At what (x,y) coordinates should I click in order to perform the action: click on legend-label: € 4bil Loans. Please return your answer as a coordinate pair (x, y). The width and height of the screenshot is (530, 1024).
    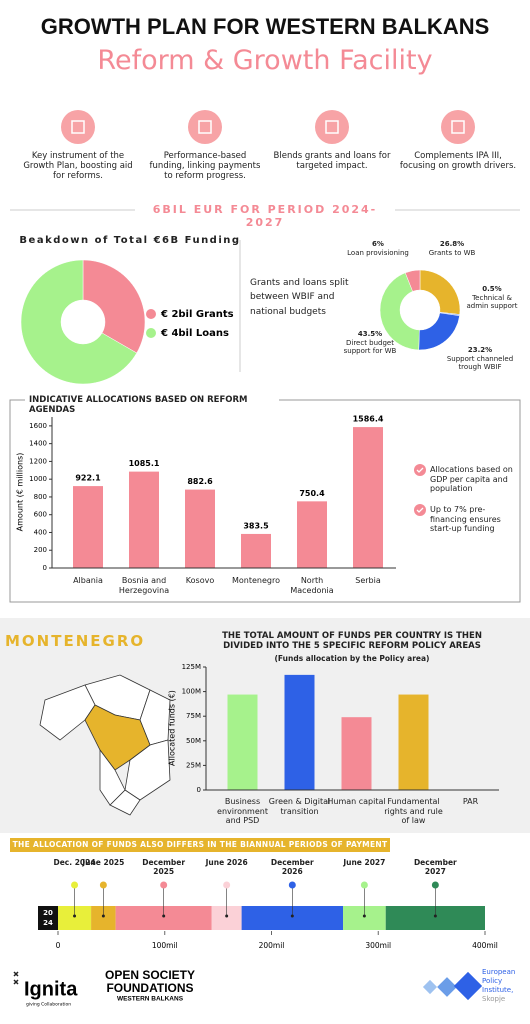
    Looking at the image, I should click on (194, 333).